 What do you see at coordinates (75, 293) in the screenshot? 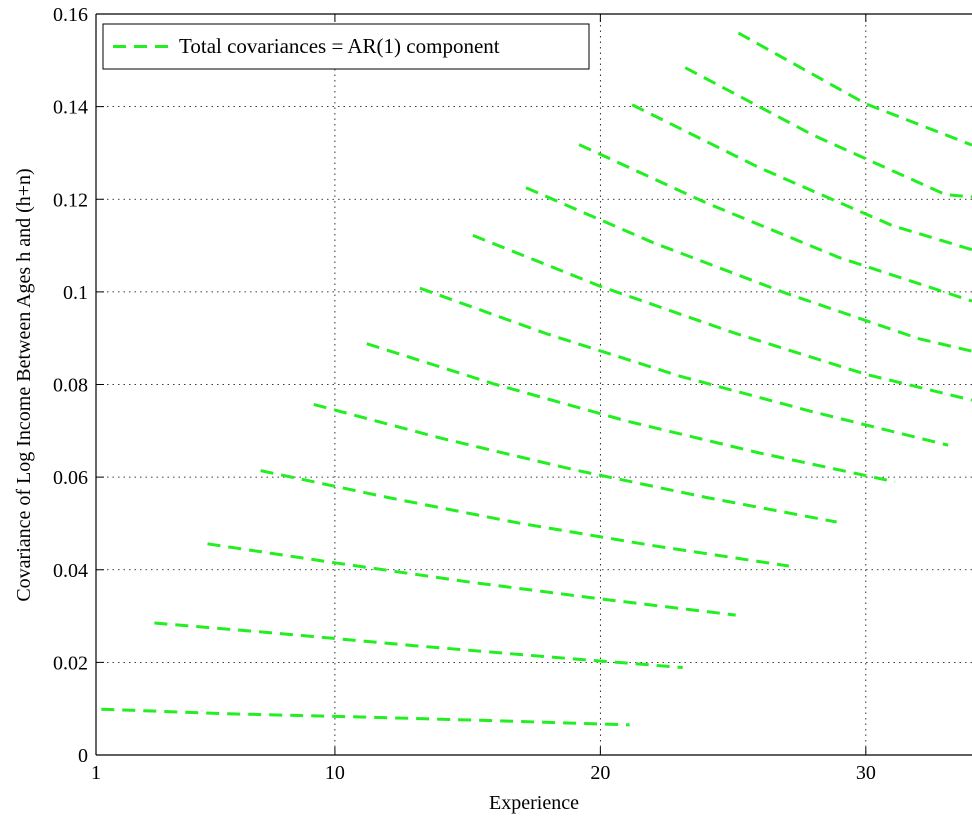
I see `y-tick-label: 0.1` at bounding box center [75, 293].